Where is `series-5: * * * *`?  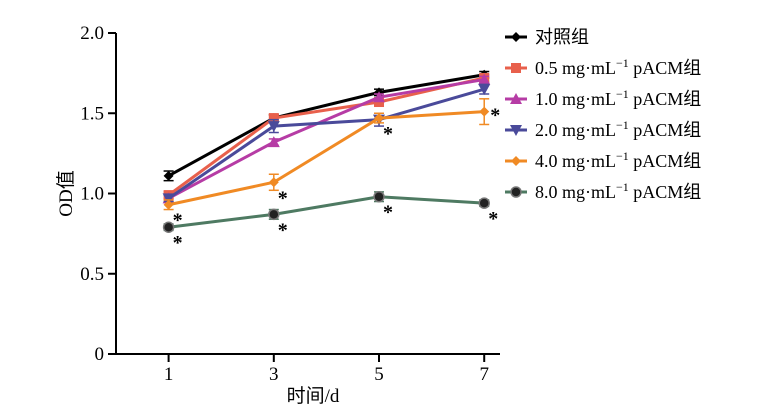
series-5: * * * * is located at coordinates (331, 165).